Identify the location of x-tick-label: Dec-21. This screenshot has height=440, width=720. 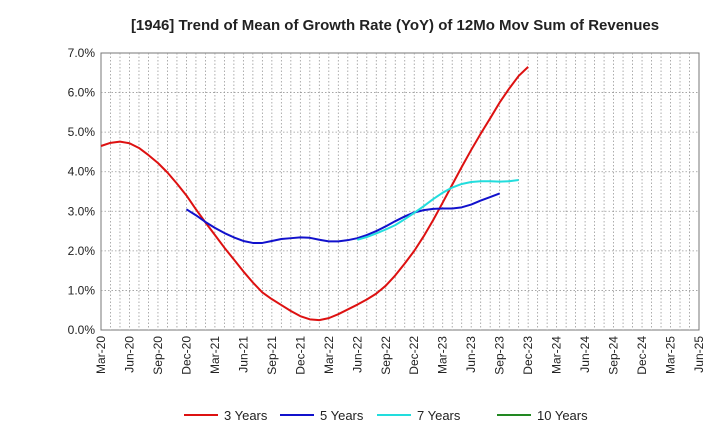
(300, 355).